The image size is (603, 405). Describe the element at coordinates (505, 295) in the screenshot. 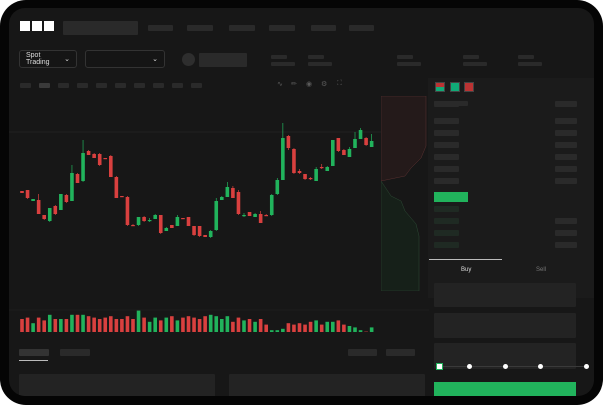

I see `price-input` at that location.